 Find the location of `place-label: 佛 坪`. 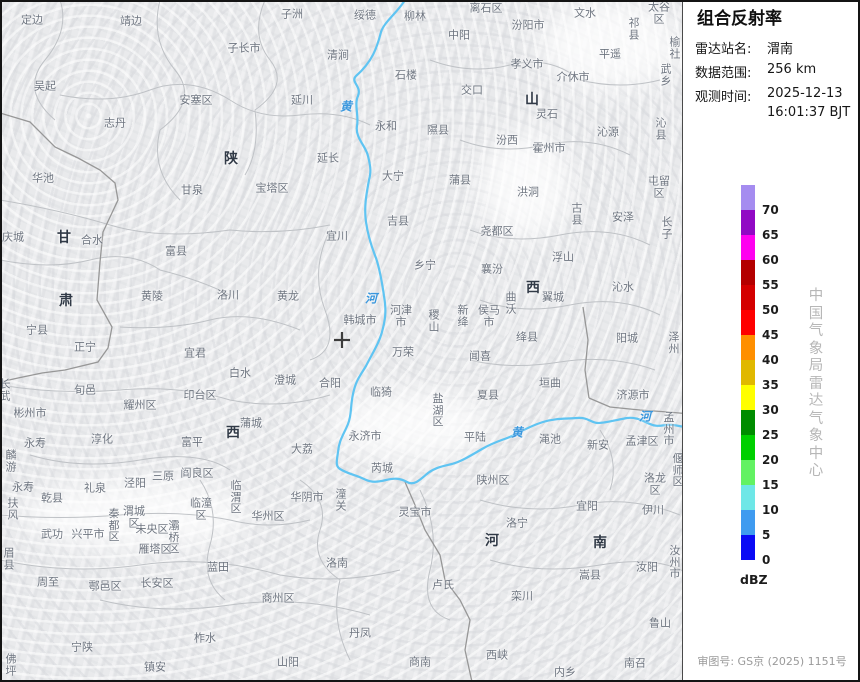

place-label: 佛 坪 is located at coordinates (11, 664).